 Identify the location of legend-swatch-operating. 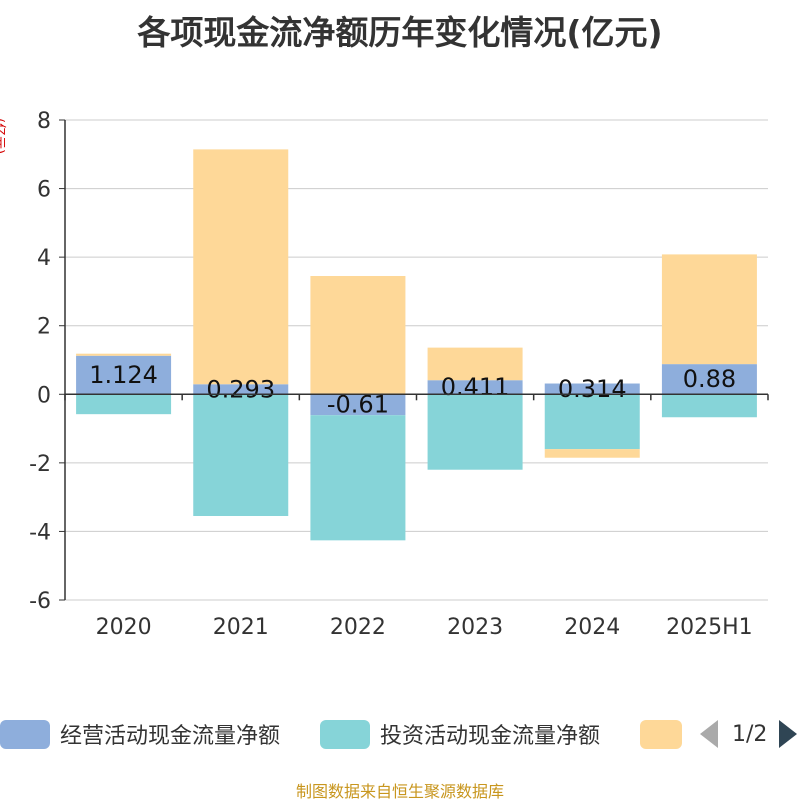
(25, 734).